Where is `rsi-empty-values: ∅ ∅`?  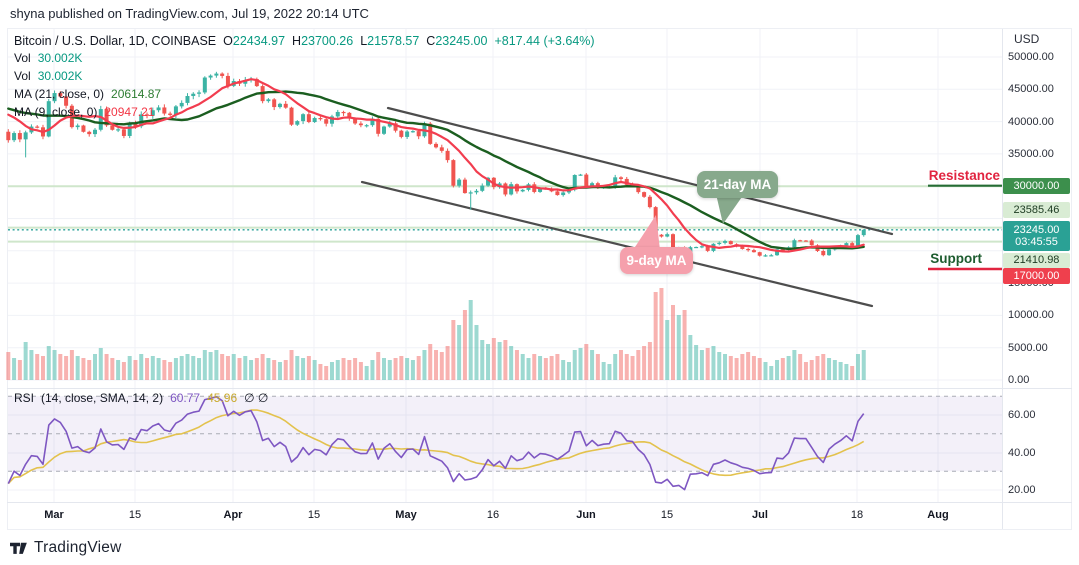
rsi-empty-values: ∅ ∅ is located at coordinates (256, 398).